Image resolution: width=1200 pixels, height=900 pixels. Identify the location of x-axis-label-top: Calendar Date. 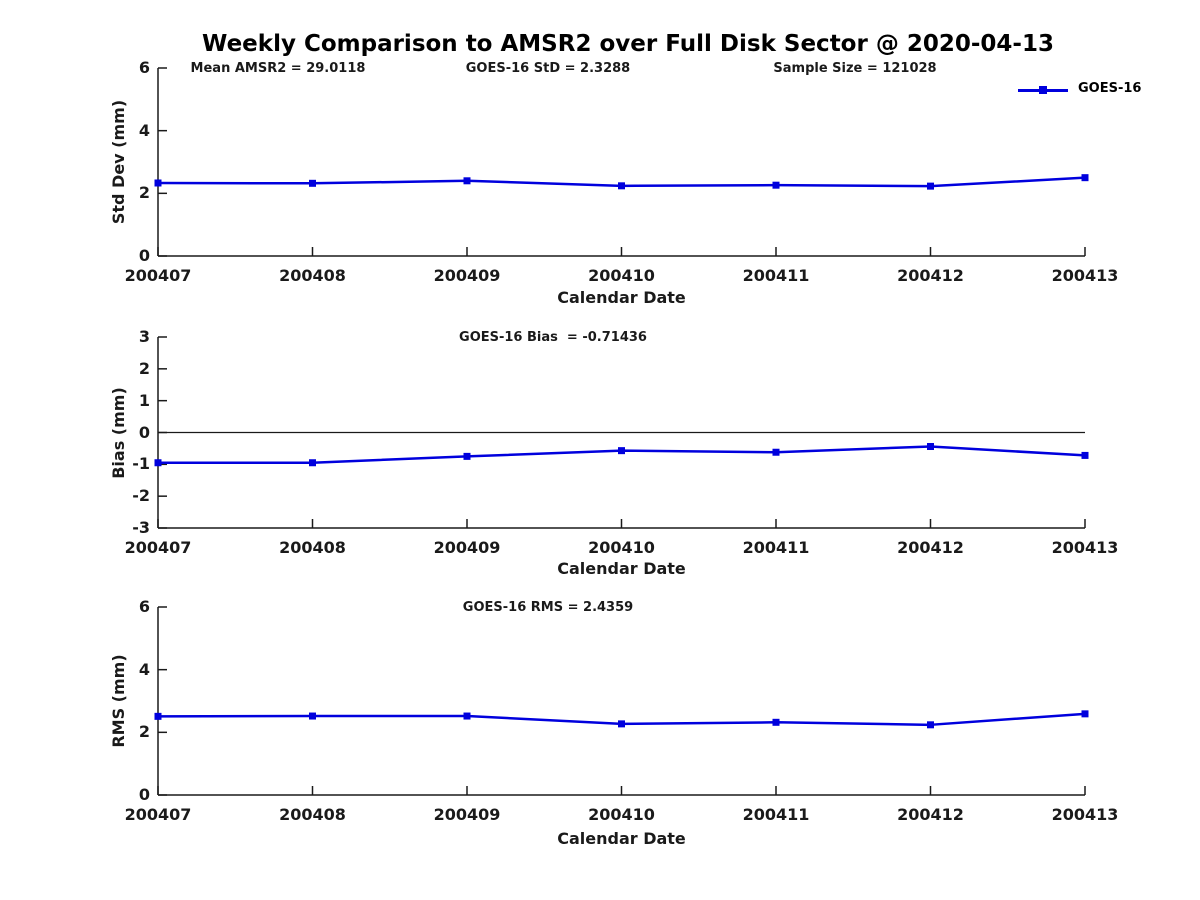
(621, 297).